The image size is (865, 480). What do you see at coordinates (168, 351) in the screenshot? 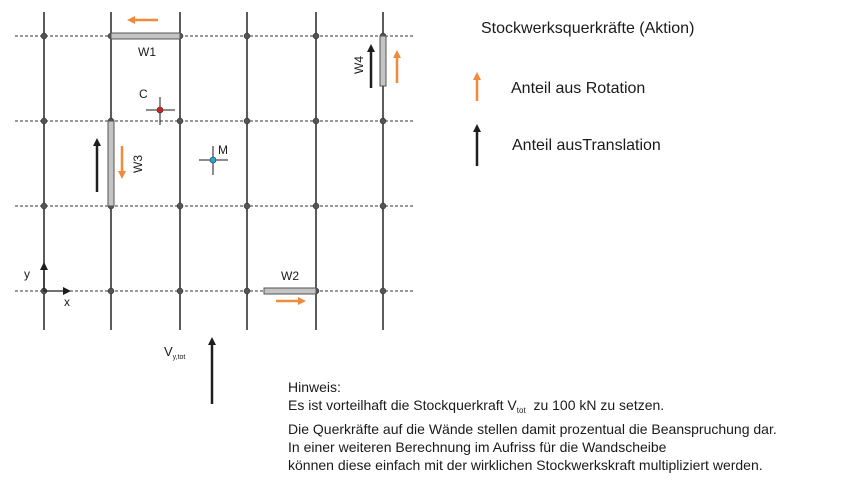
I see `total-load-symbol: V` at bounding box center [168, 351].